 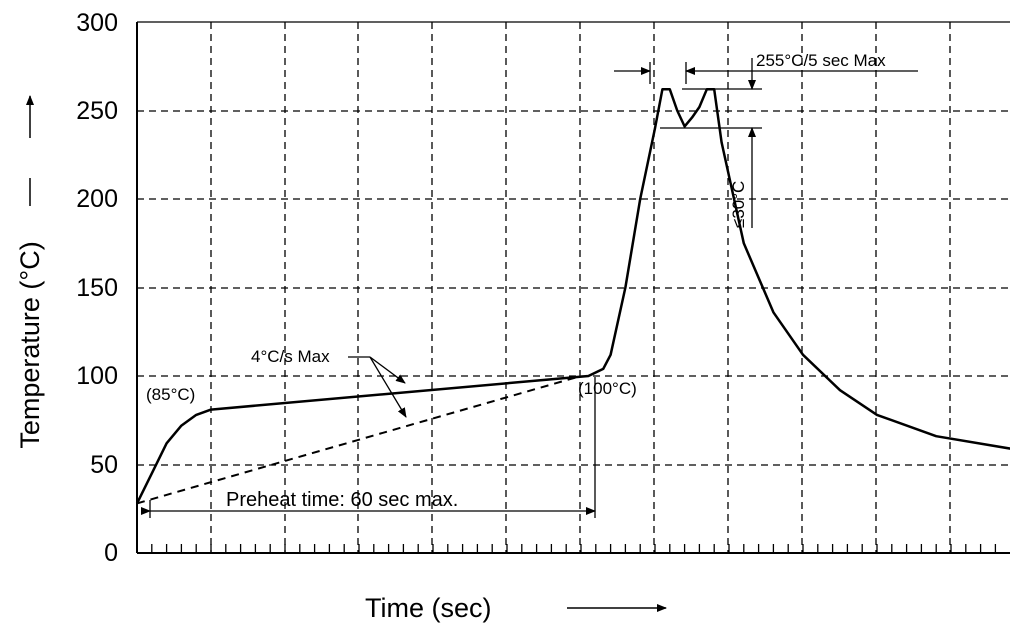 I want to click on y-axis-title: Temperature (°C), so click(x=30, y=344).